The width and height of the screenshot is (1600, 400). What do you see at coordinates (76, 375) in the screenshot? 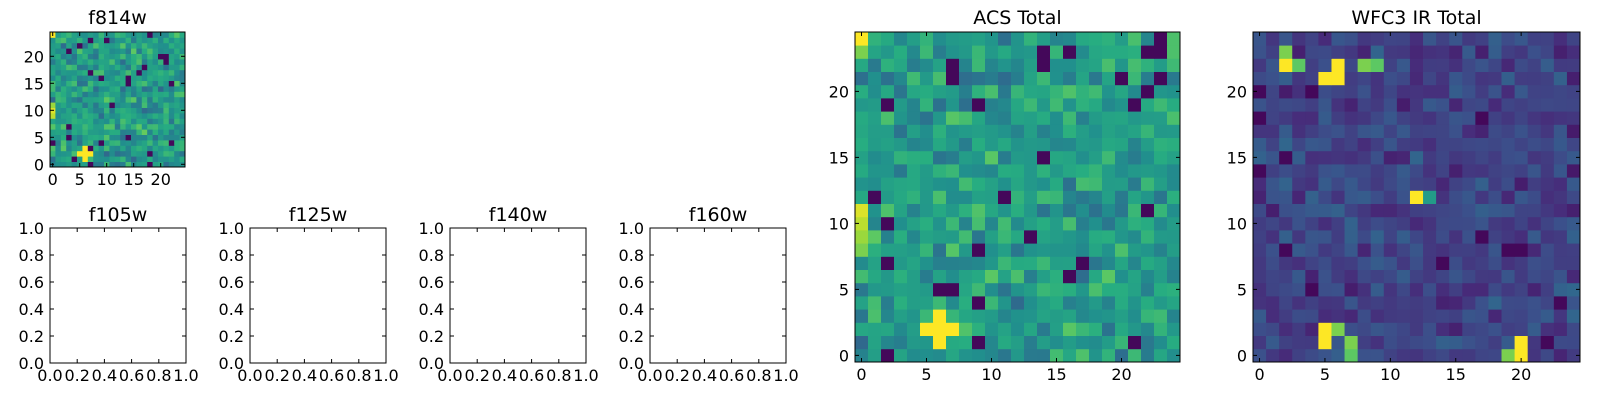
I see `x-tick-label: 0.2` at bounding box center [76, 375].